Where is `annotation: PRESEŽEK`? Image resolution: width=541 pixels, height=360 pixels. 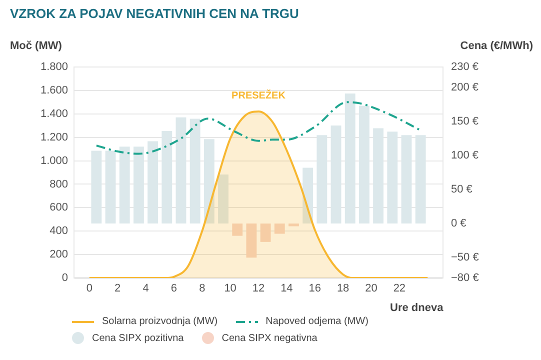
annotation: PRESEŽEK is located at coordinates (259, 95).